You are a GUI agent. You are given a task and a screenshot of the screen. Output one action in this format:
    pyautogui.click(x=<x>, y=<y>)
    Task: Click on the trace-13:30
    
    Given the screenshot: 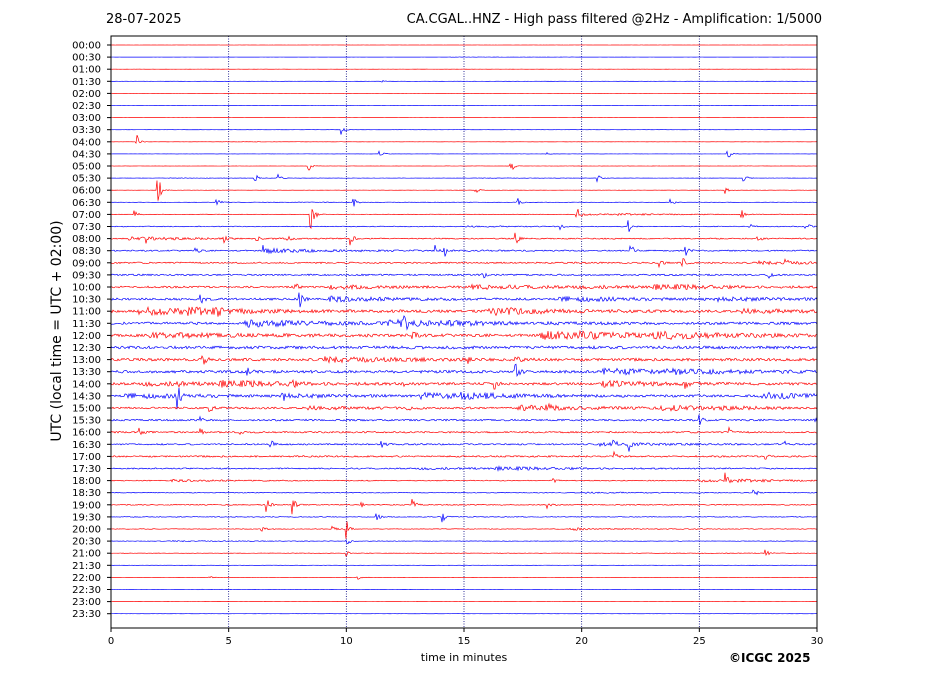 What is the action you would take?
    pyautogui.click(x=464, y=370)
    